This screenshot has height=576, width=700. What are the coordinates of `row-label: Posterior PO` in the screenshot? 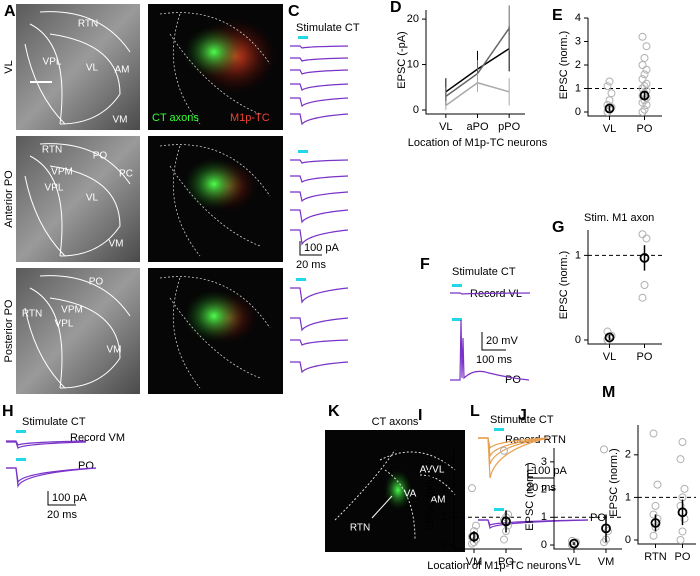 It's located at (9, 330).